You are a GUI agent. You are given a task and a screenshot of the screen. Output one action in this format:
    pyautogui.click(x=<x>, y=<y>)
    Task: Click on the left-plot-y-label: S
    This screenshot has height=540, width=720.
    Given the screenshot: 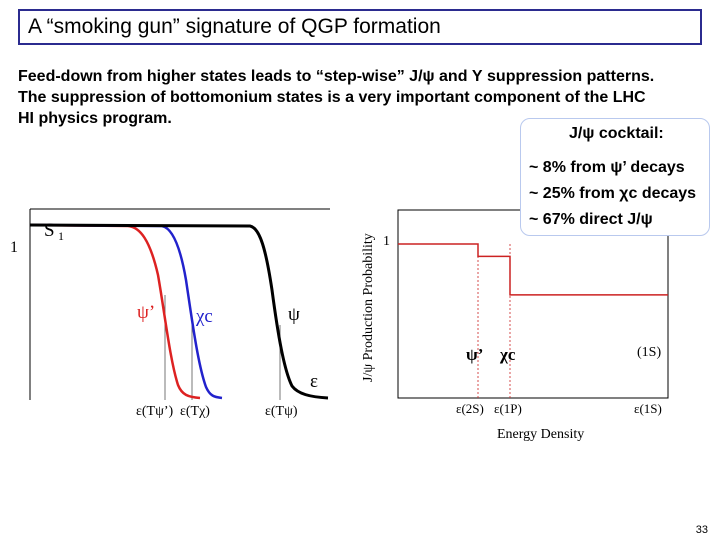 What is the action you would take?
    pyautogui.click(x=49, y=230)
    